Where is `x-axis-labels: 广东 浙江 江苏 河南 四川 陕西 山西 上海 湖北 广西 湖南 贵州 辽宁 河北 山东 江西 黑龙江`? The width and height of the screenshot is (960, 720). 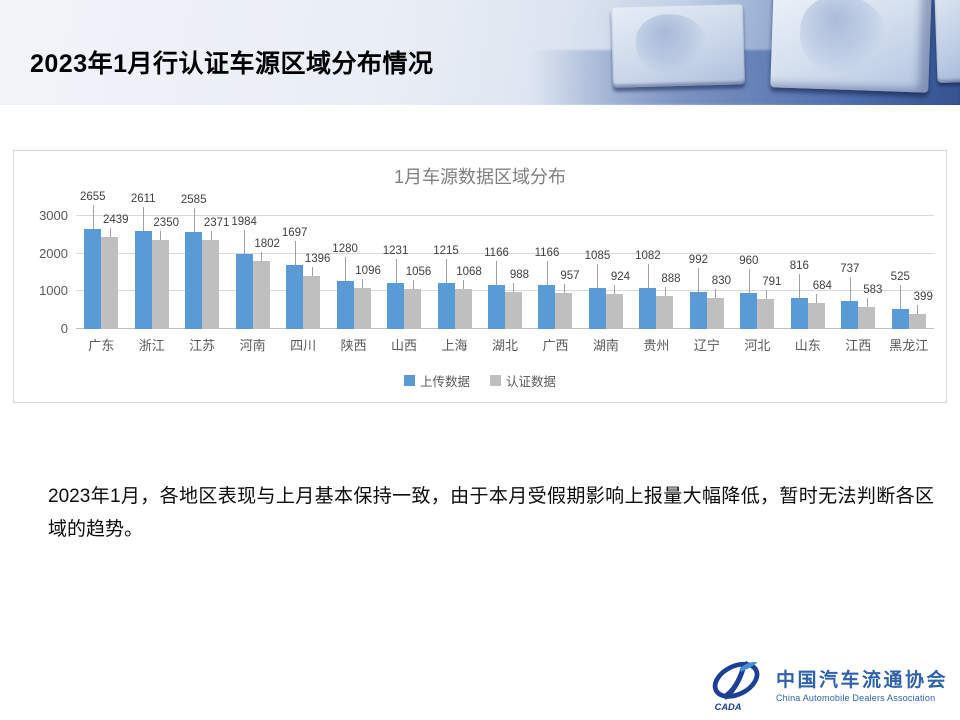 x-axis-labels: 广东 浙江 江苏 河南 四川 陕西 山西 上海 湖北 广西 湖南 贵州 辽宁 河北 山东 江西 黑龙江 is located at coordinates (505, 344).